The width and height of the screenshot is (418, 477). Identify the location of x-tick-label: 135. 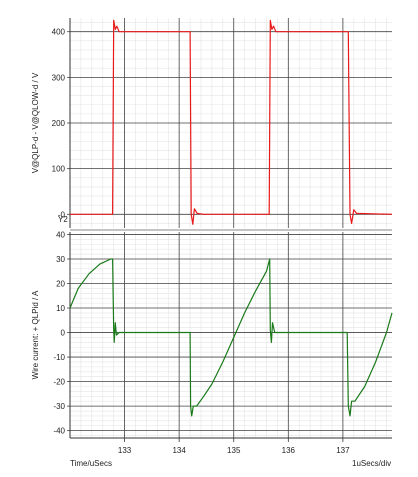
(234, 450).